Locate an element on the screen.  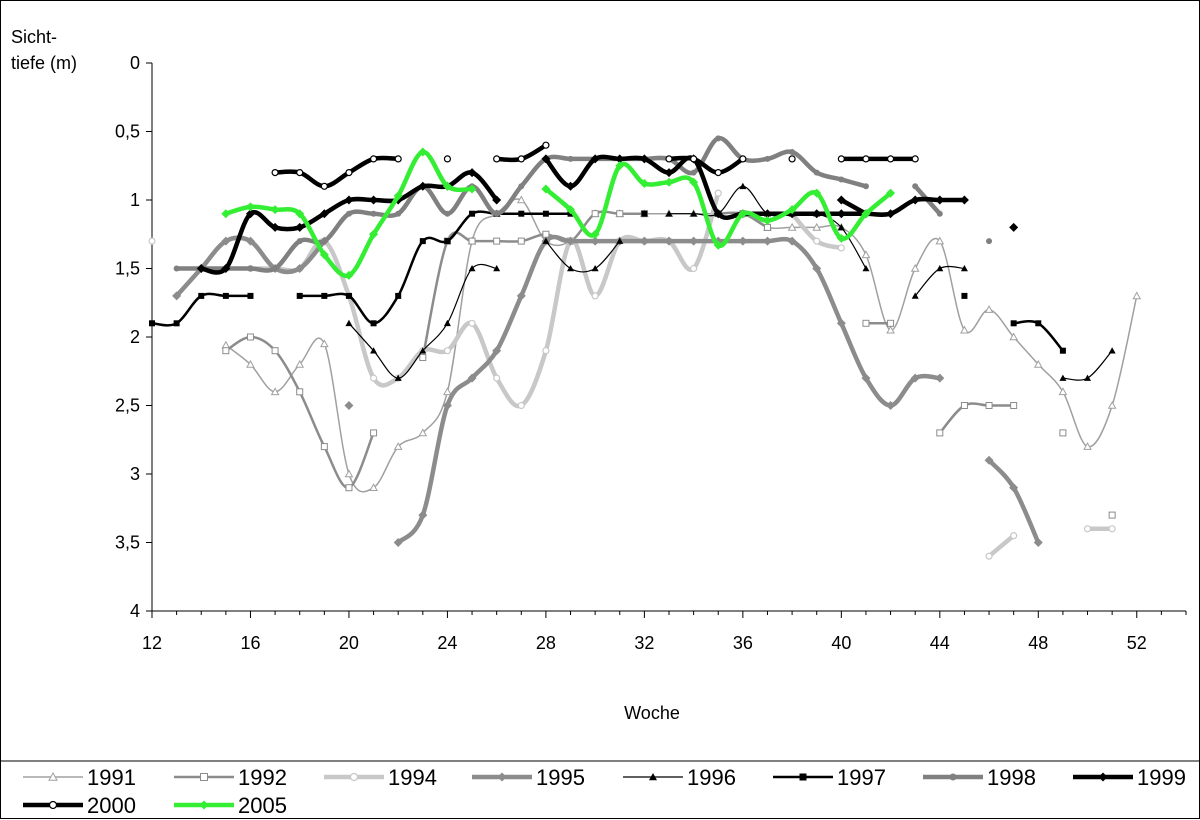
legend-item-1999: 1999 is located at coordinates (1129, 777).